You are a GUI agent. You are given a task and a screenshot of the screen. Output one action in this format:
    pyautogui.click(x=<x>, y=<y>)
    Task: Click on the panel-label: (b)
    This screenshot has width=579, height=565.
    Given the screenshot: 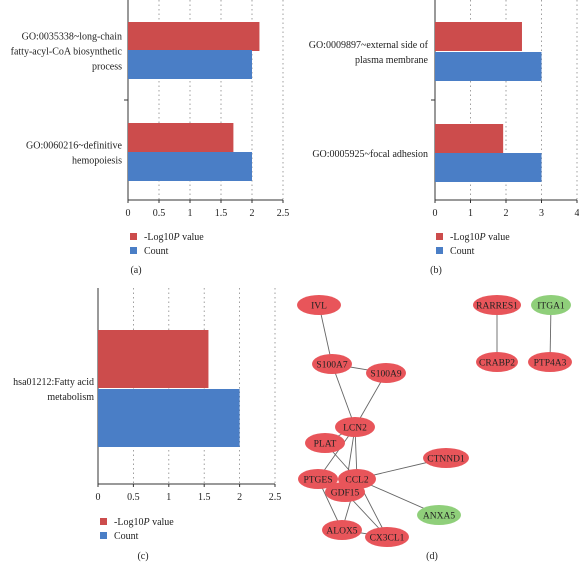 What is the action you would take?
    pyautogui.click(x=436, y=270)
    